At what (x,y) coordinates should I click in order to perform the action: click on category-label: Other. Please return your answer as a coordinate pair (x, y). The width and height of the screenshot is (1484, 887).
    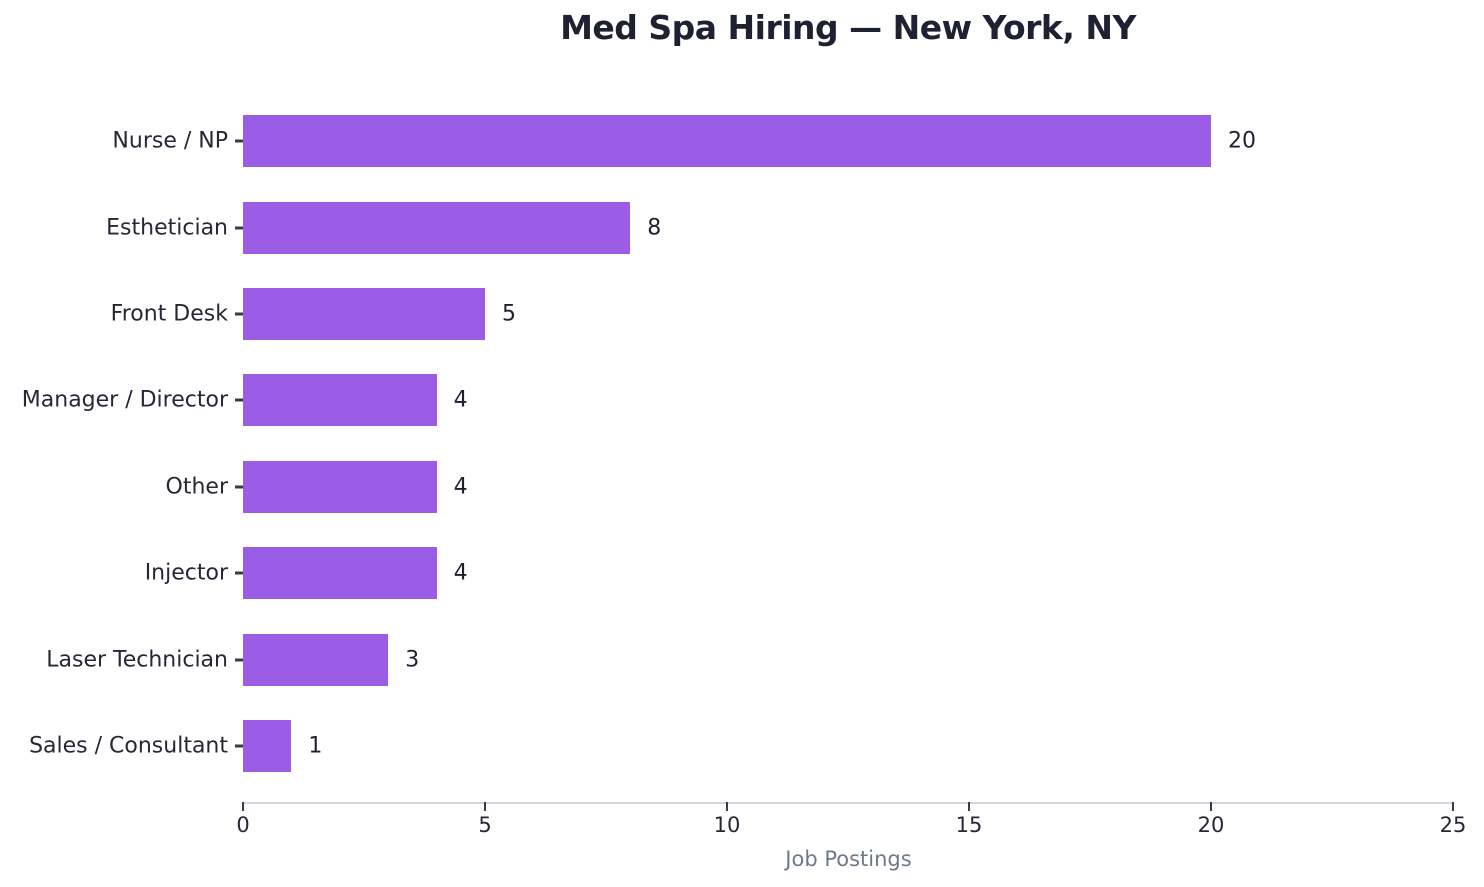
    Looking at the image, I should click on (196, 487).